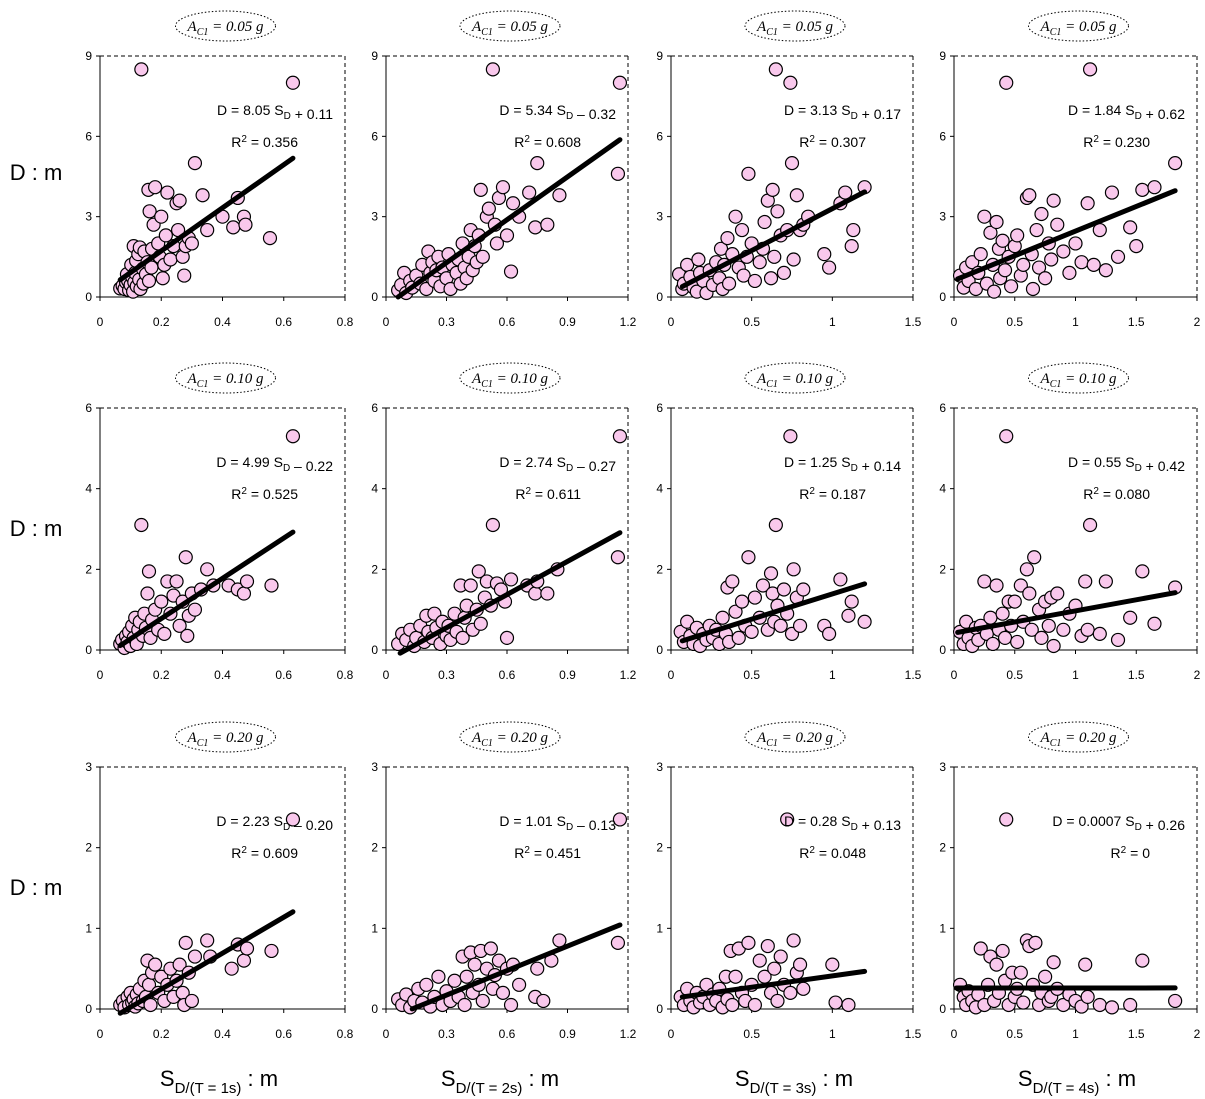 This screenshot has width=1205, height=1099. I want to click on regression-equation: D = 5.34 SD – 0.32, so click(557, 112).